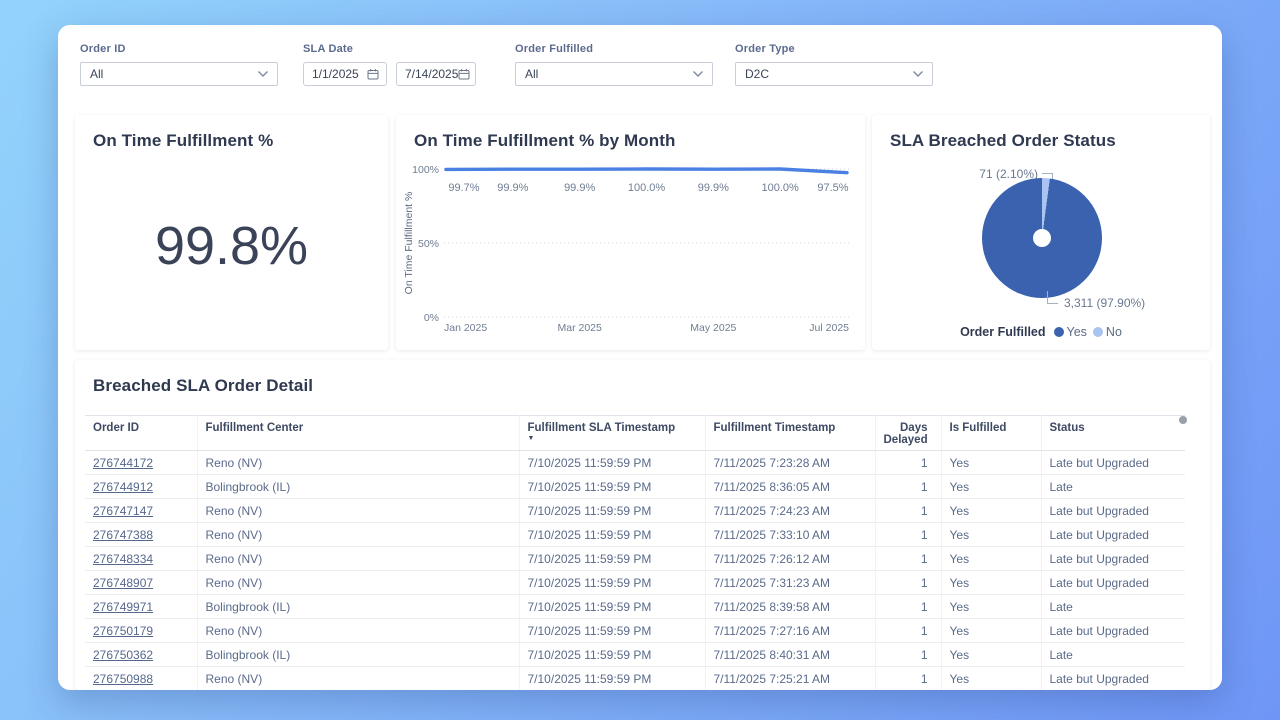 The height and width of the screenshot is (720, 1280). I want to click on svg-text: On Time Fulfillment %, so click(409, 243).